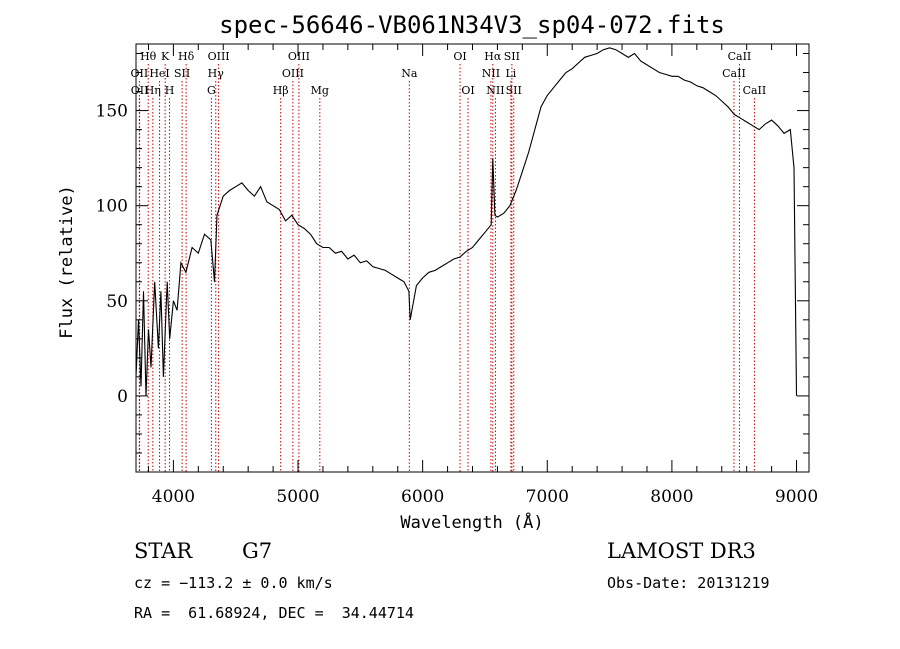 This screenshot has width=900, height=649. Describe the element at coordinates (740, 56) in the screenshot. I see `line-label-25: CaII` at that location.